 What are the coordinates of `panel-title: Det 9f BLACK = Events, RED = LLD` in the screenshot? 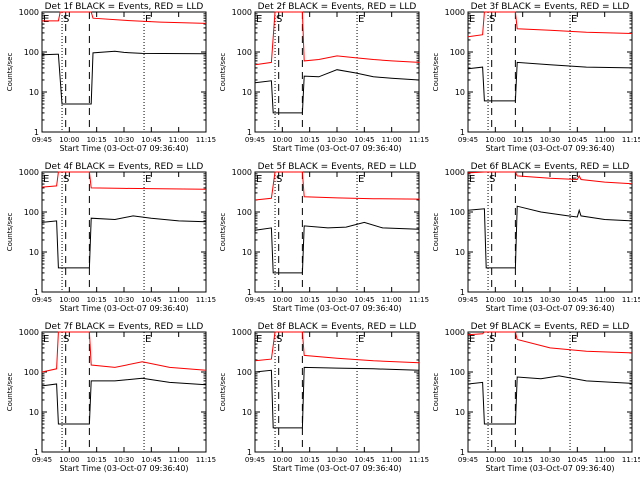 It's located at (550, 327).